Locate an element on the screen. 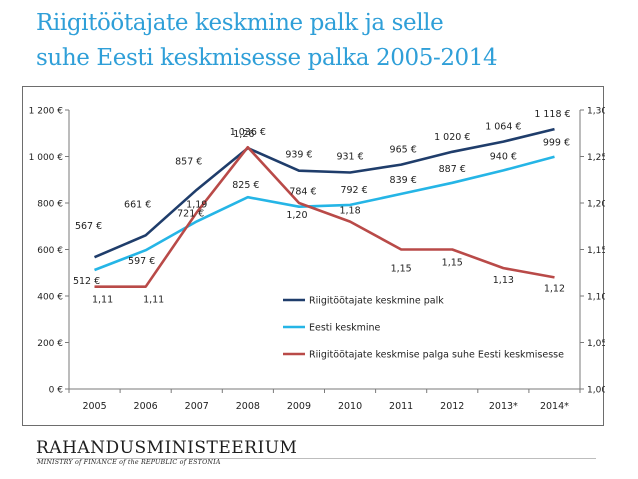  data-label-public-wage: 965 € is located at coordinates (403, 150).